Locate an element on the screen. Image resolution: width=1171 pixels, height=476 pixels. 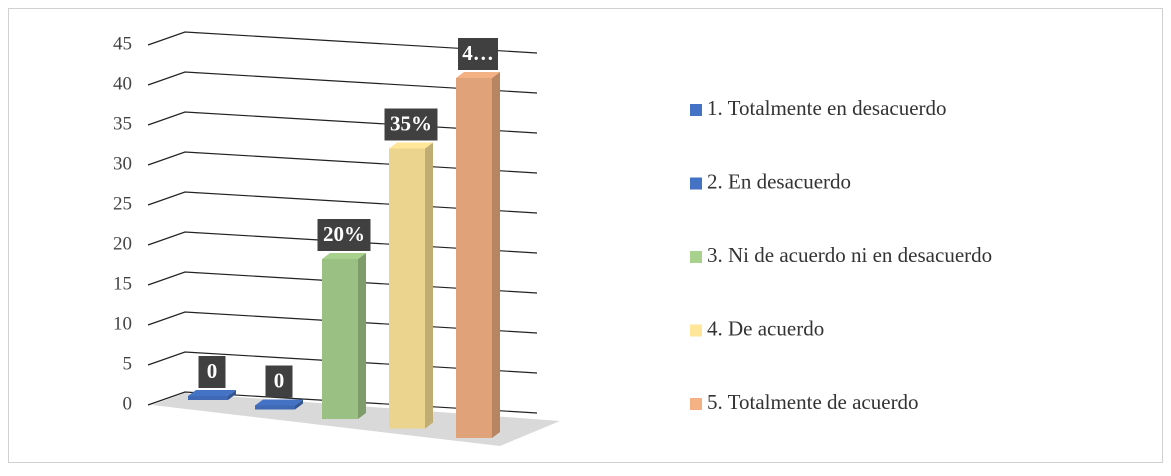
legend-label: 2. En desacuerdo is located at coordinates (779, 181).